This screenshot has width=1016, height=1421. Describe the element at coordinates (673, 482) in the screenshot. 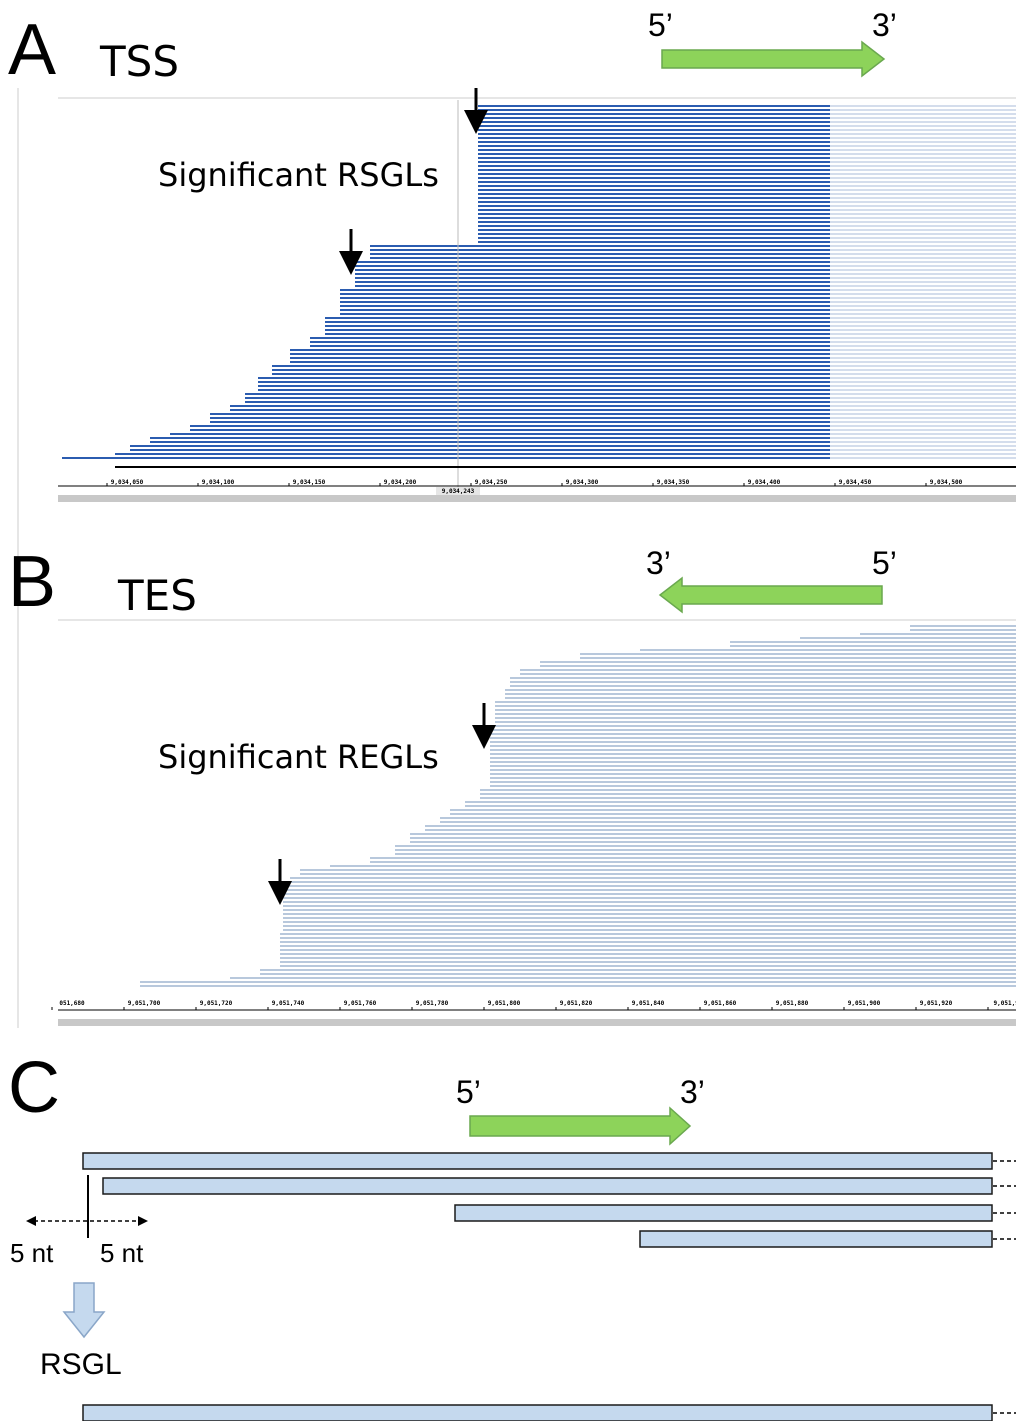

I see `axis-tick-label: 9,034,350` at that location.